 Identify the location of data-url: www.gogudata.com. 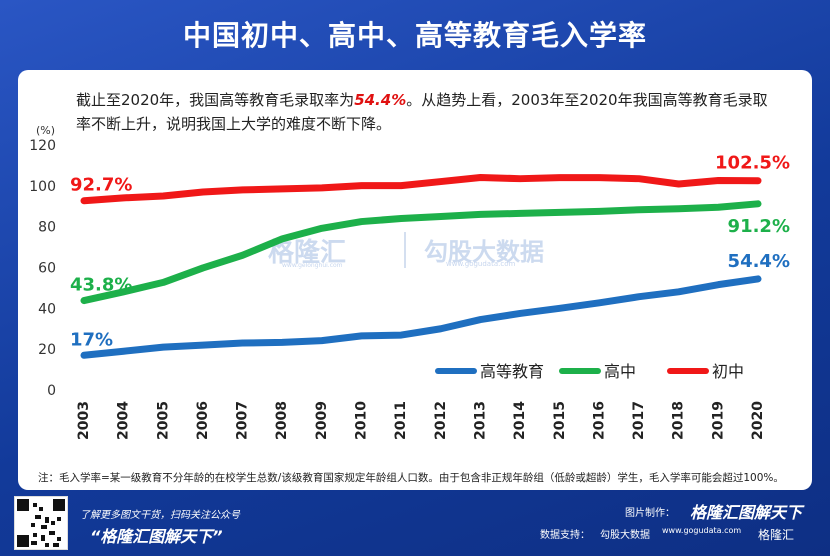
(702, 530).